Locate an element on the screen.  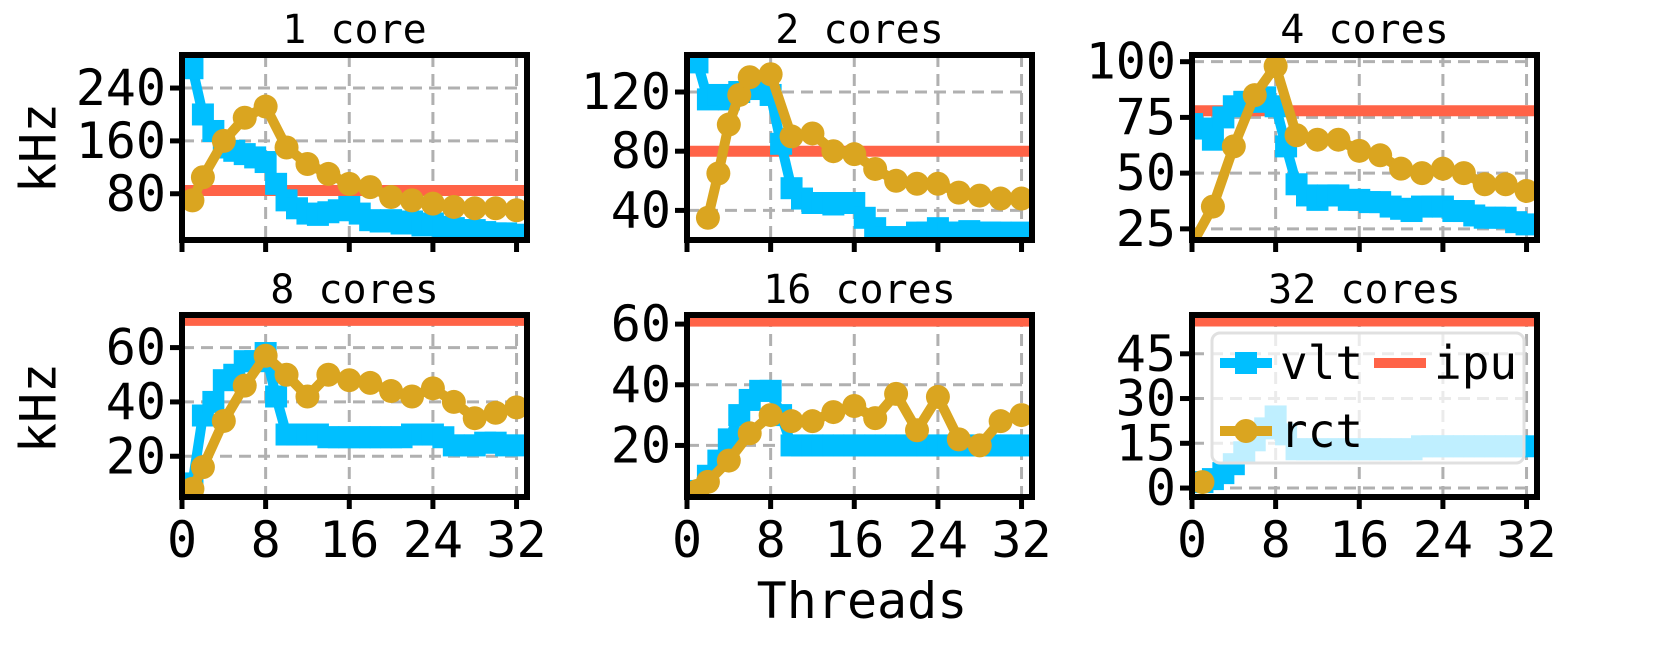
y-axis-label-top: kHz is located at coordinates (39, 148).